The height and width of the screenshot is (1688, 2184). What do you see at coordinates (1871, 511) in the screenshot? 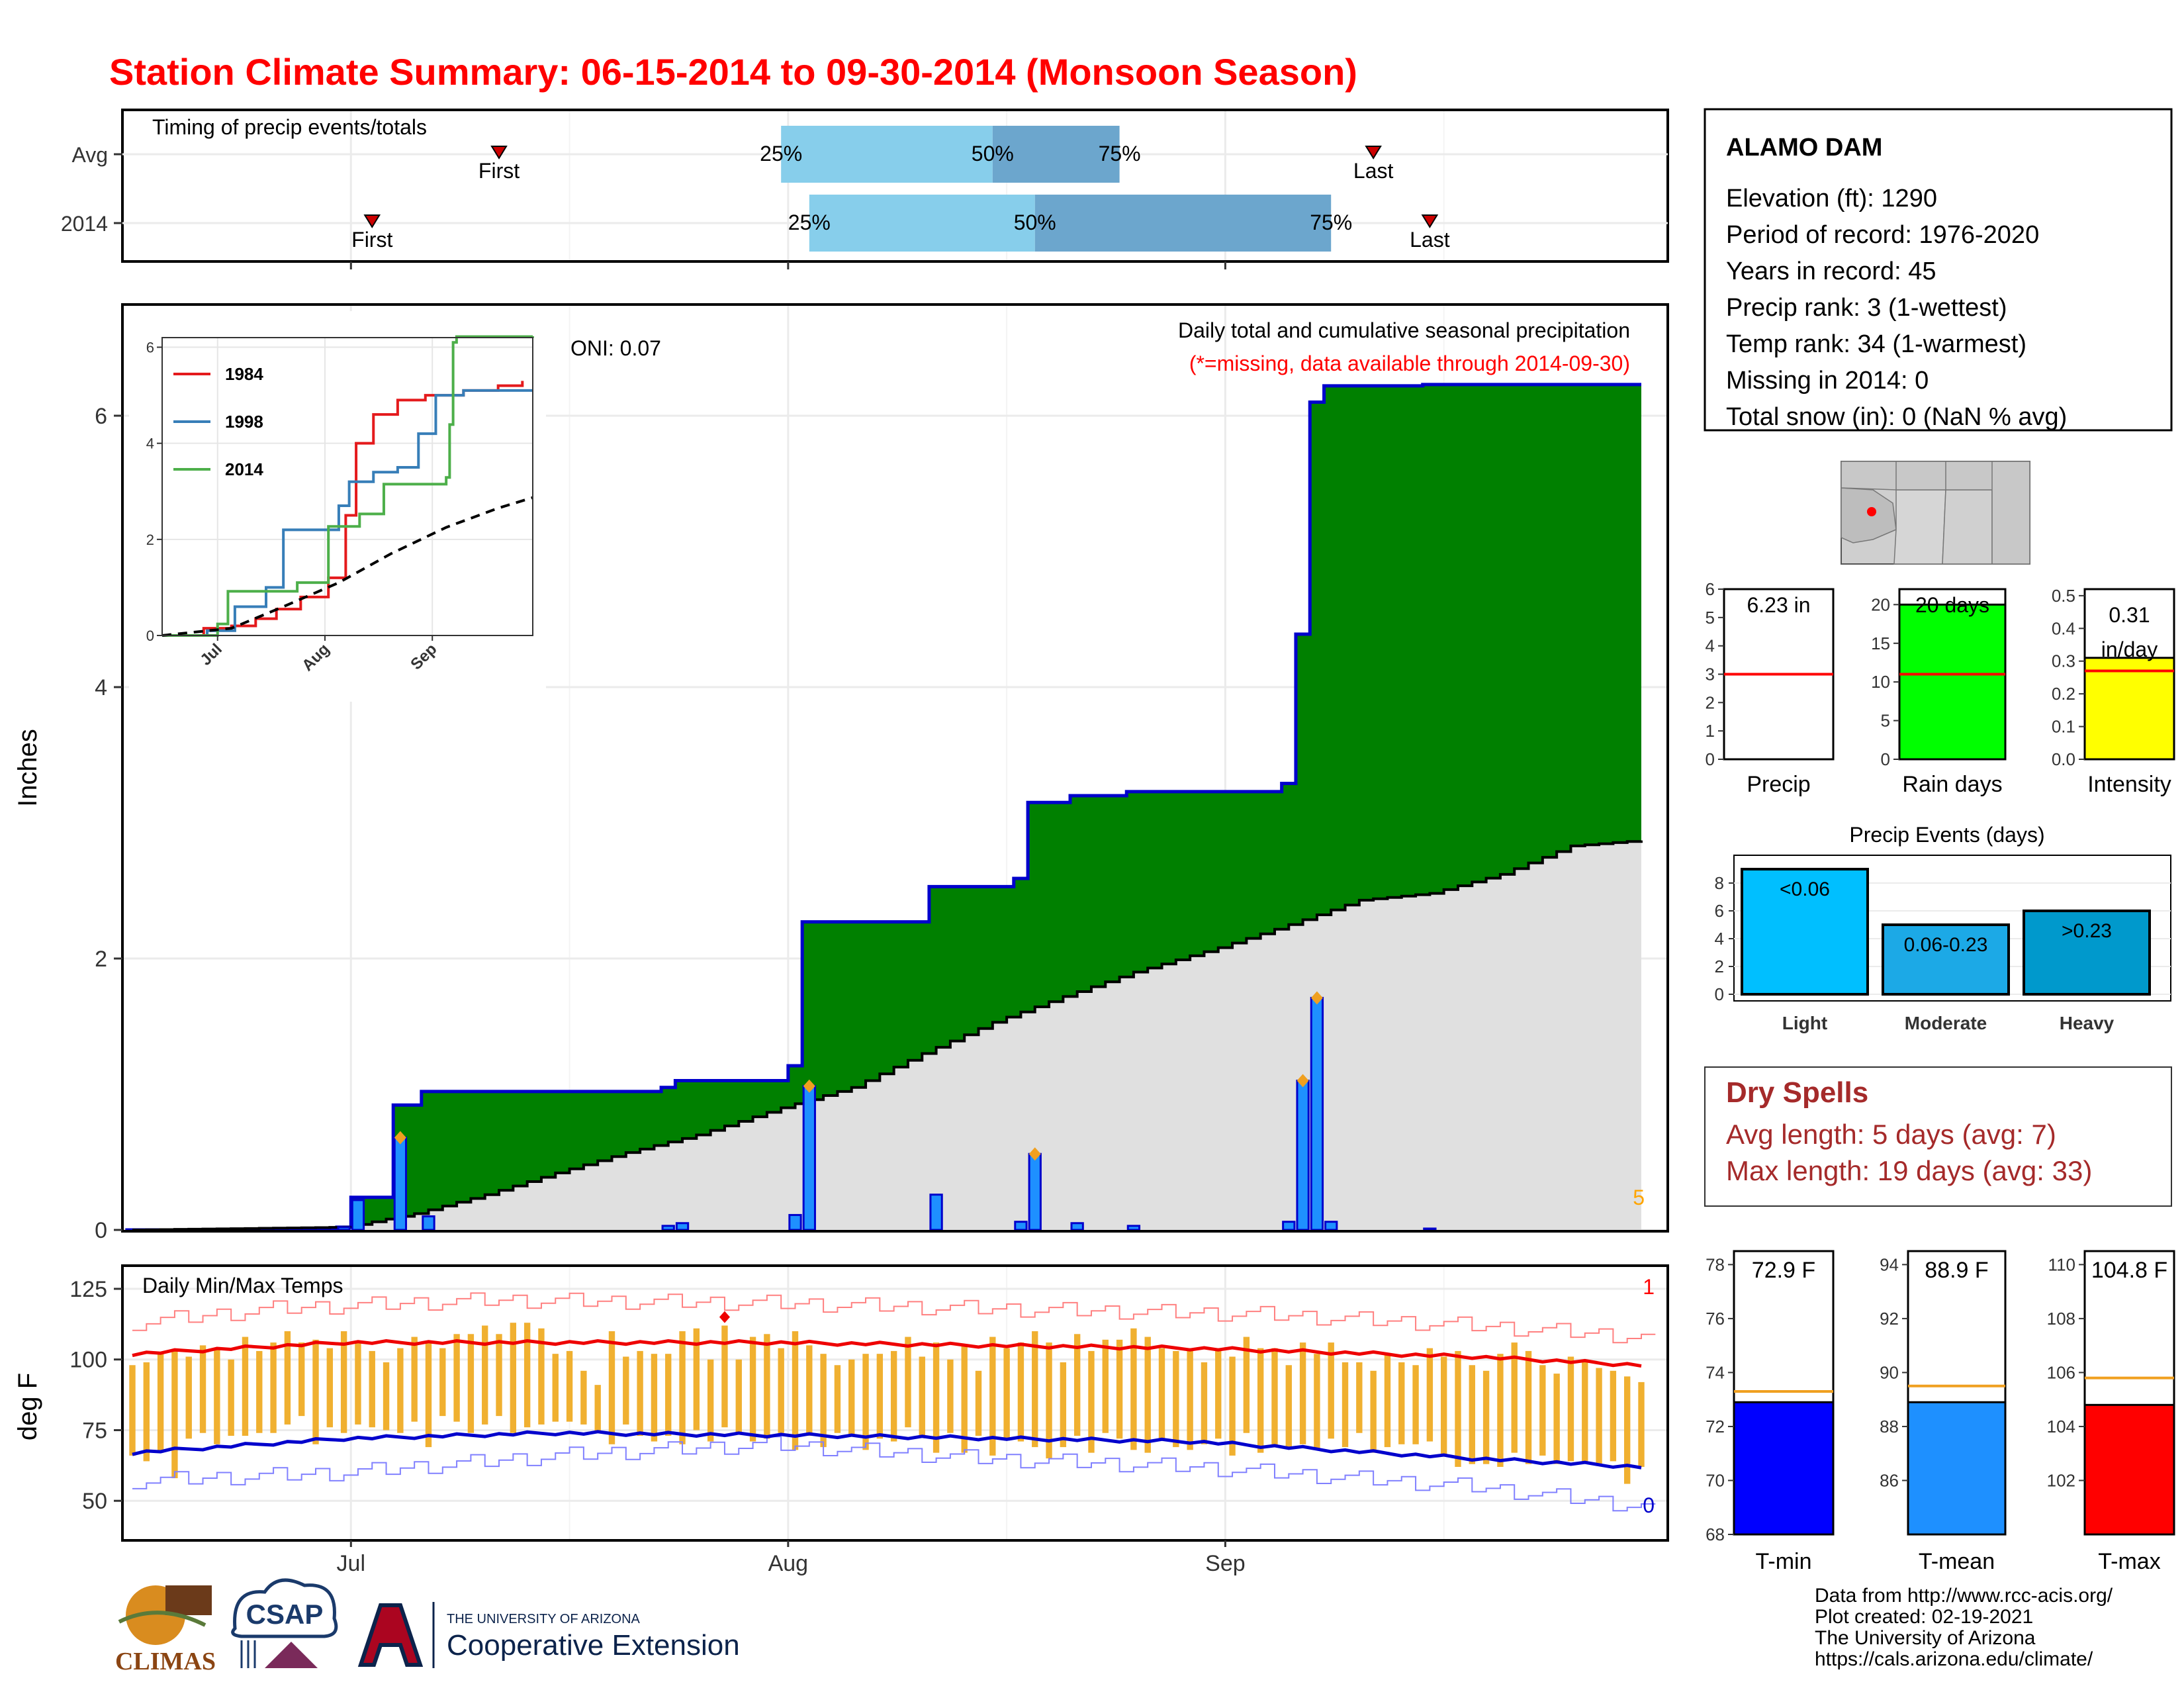
I see `station-location-marker` at bounding box center [1871, 511].